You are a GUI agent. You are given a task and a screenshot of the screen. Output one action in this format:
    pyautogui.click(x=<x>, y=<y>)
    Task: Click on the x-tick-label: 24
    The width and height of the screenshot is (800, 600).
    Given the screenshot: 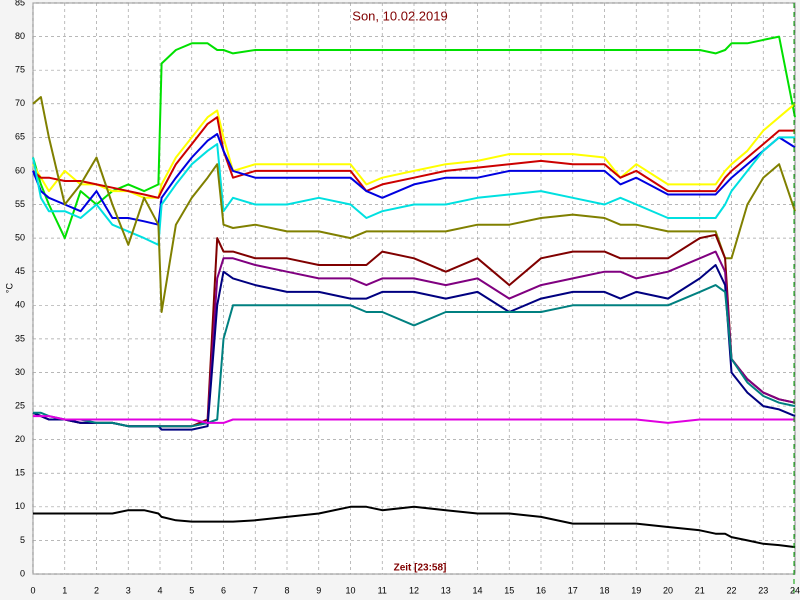 What is the action you would take?
    pyautogui.click(x=795, y=590)
    